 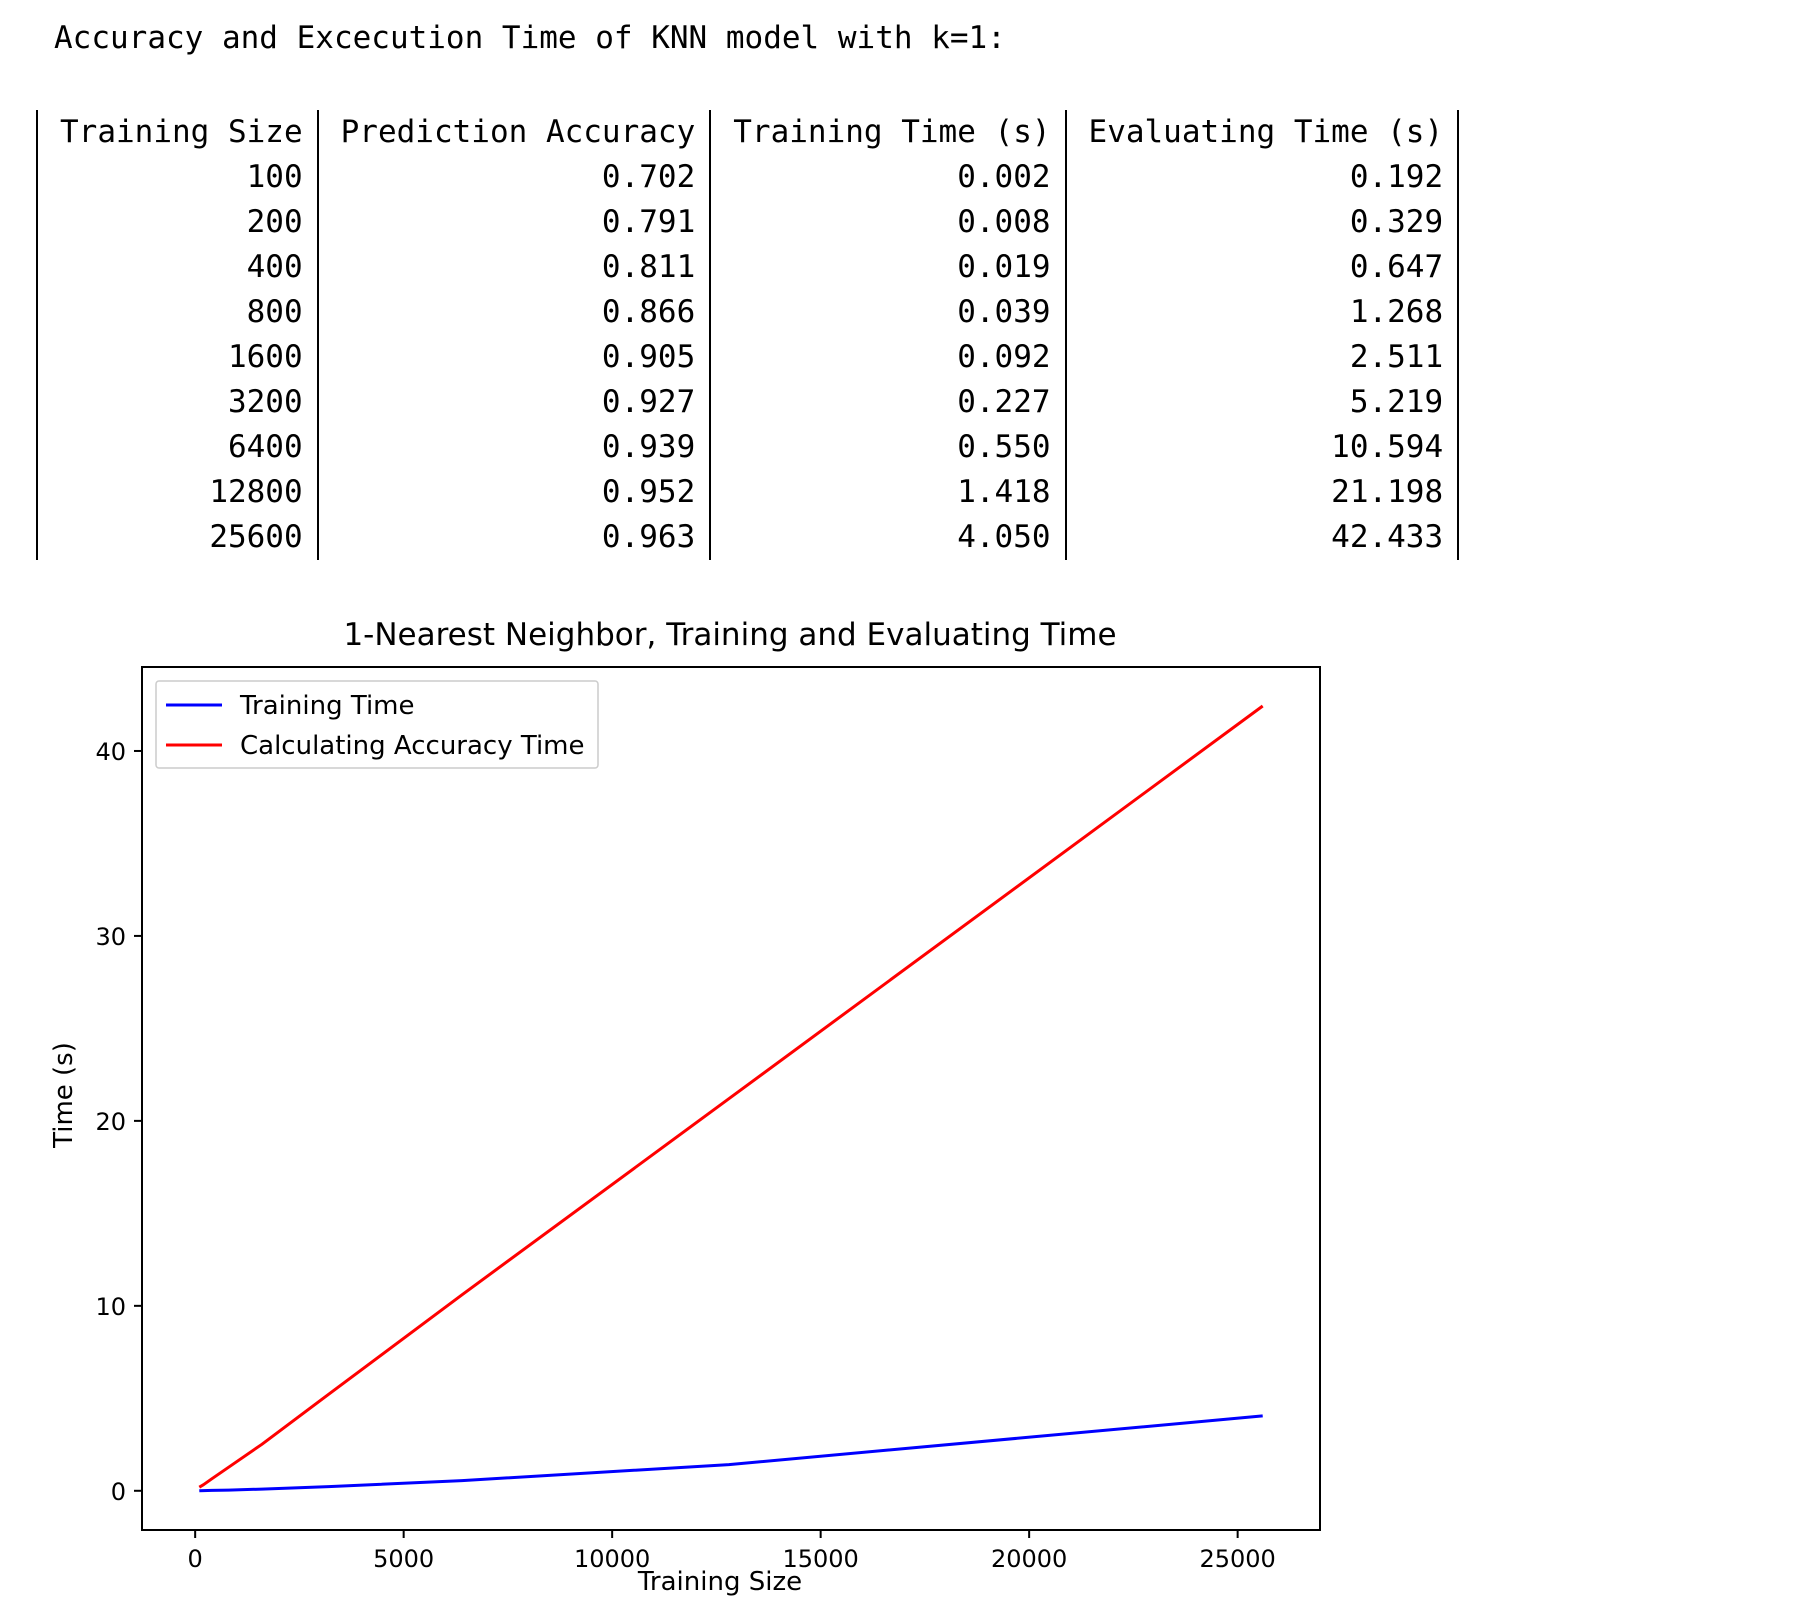 I want to click on cell-prediction-accuracy: 0.952, so click(x=513, y=492).